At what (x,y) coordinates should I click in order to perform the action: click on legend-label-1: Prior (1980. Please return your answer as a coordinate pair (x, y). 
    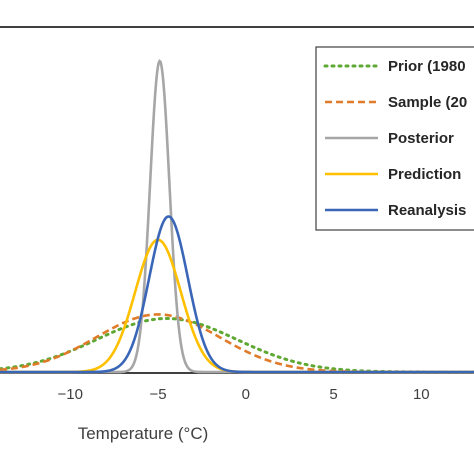
    Looking at the image, I should click on (427, 66).